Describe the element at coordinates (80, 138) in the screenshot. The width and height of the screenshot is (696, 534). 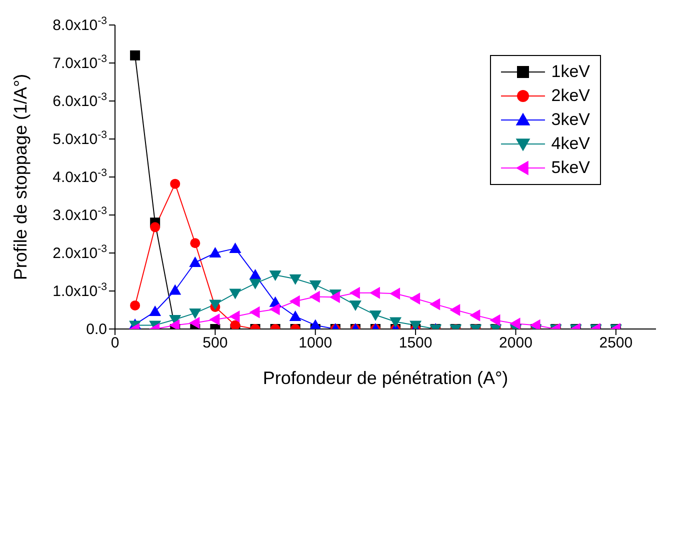
I see `y-tick-label: 5.0x10$^{-3}$` at that location.